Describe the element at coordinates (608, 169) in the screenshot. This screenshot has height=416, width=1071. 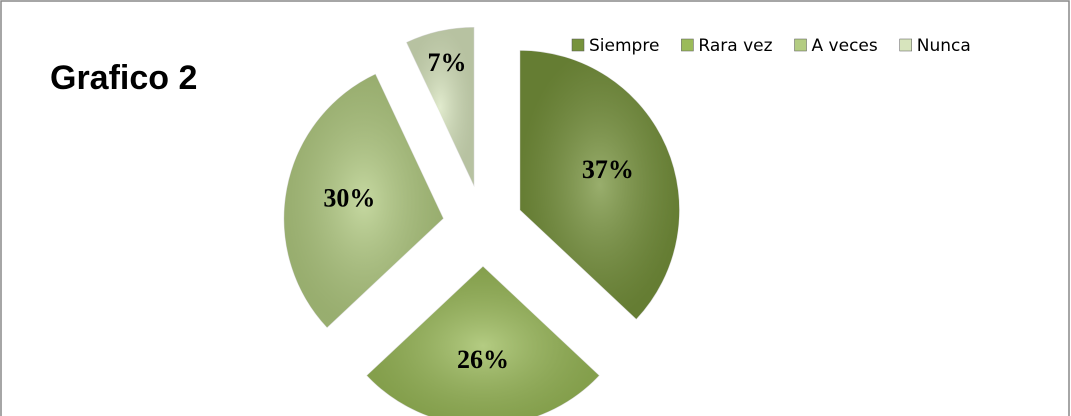
I see `data-label: 37%` at that location.